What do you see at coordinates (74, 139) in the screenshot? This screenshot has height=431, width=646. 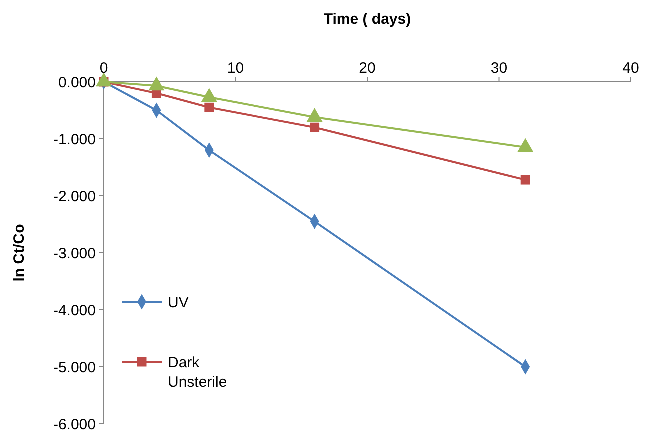 I see `y-tick-label: -1.000` at bounding box center [74, 139].